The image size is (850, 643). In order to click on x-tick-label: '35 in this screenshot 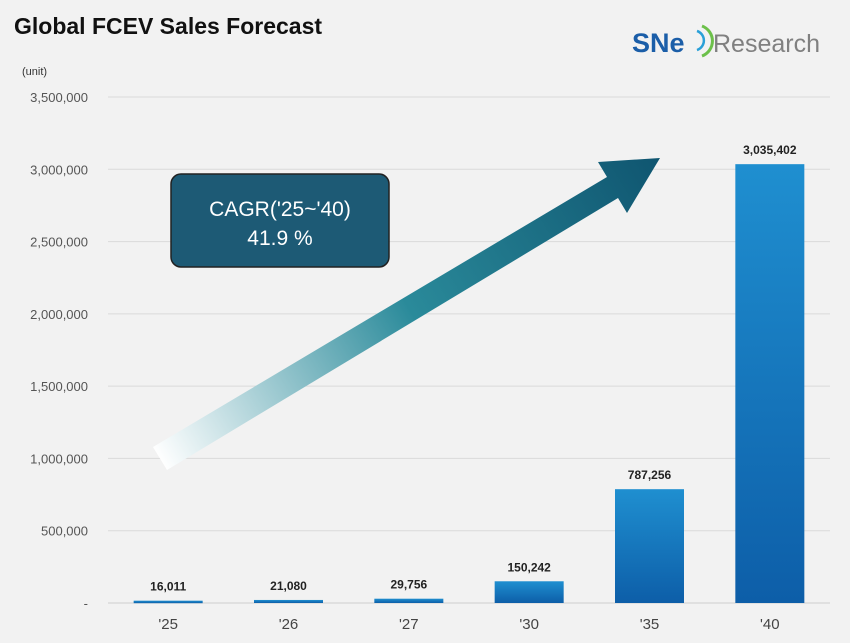, I will do `click(650, 624)`.